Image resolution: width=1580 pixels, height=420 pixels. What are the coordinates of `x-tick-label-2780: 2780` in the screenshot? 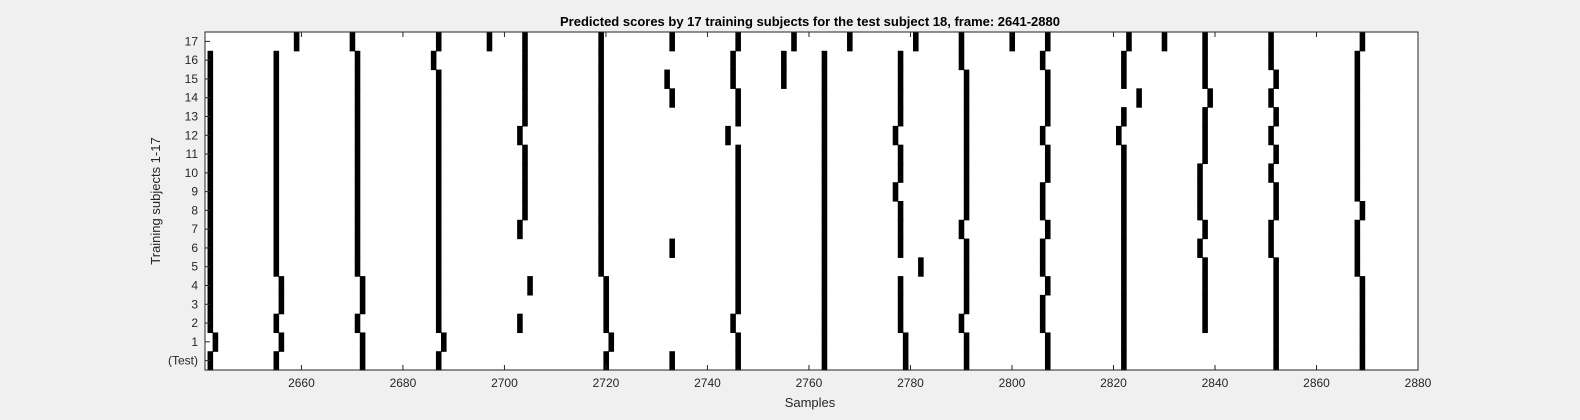 It's located at (910, 383).